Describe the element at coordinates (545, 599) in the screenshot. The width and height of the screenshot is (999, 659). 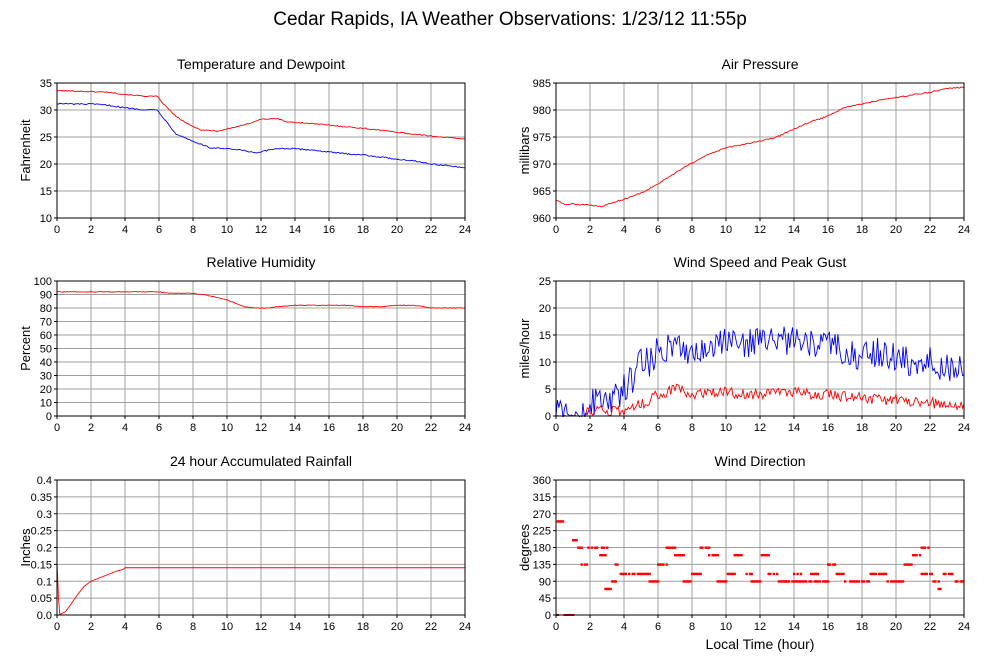
I see `y-tick-label: 45` at that location.